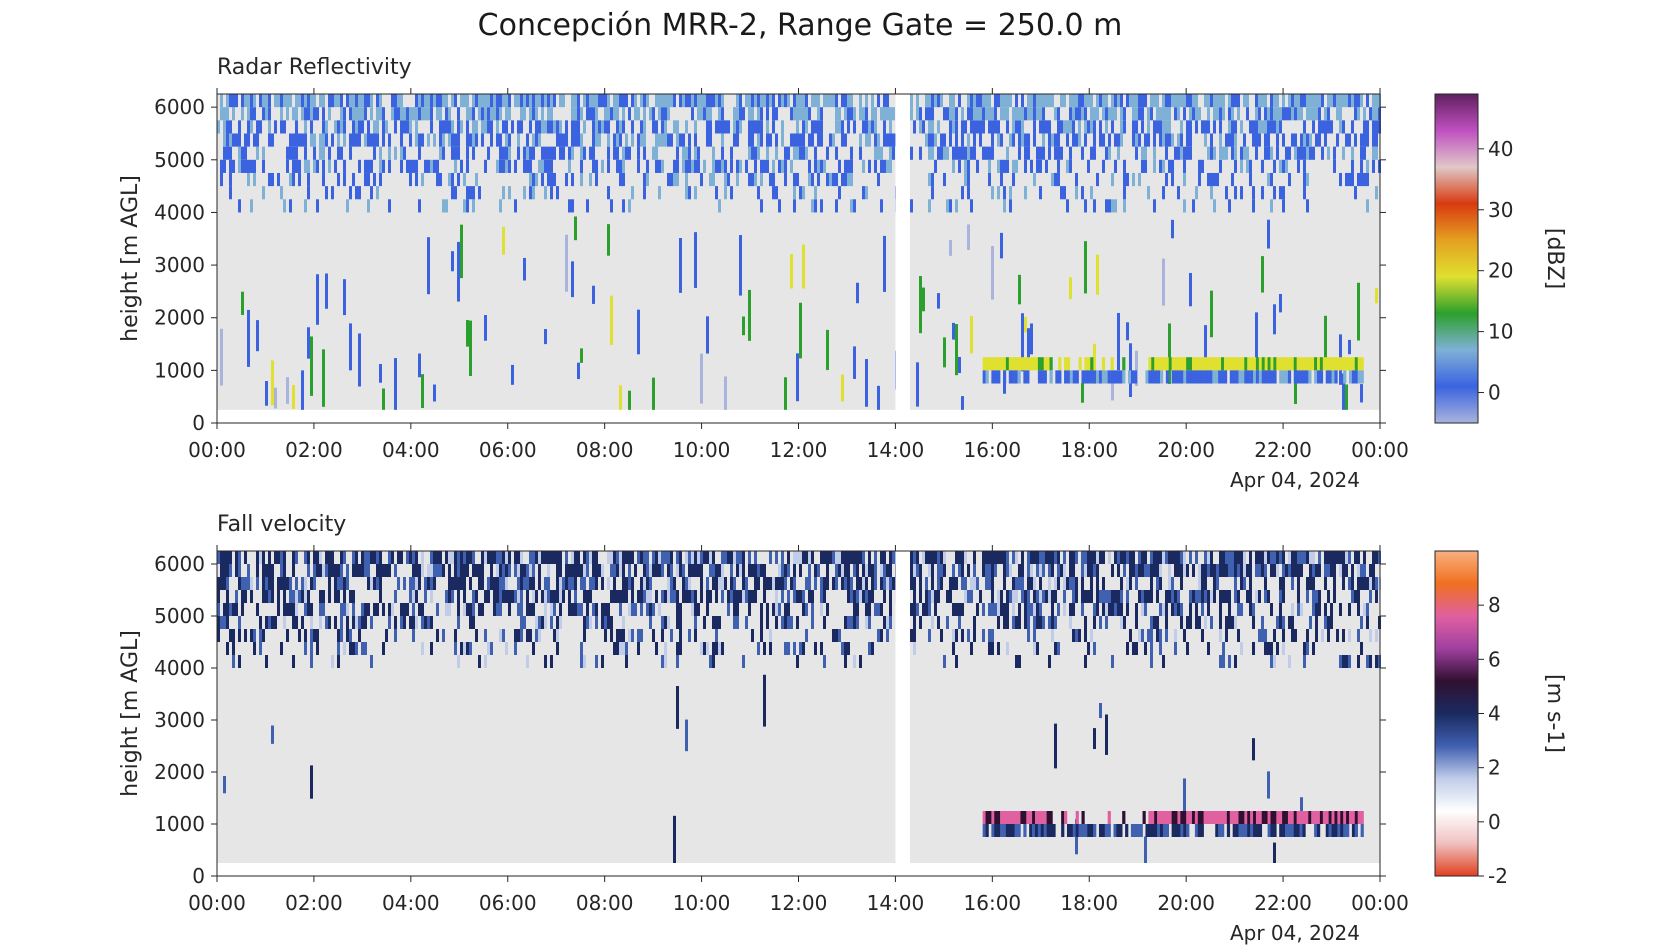 This screenshot has height=945, width=1654. What do you see at coordinates (1494, 393) in the screenshot?
I see `colorbar-tick-label: 0` at bounding box center [1494, 393].